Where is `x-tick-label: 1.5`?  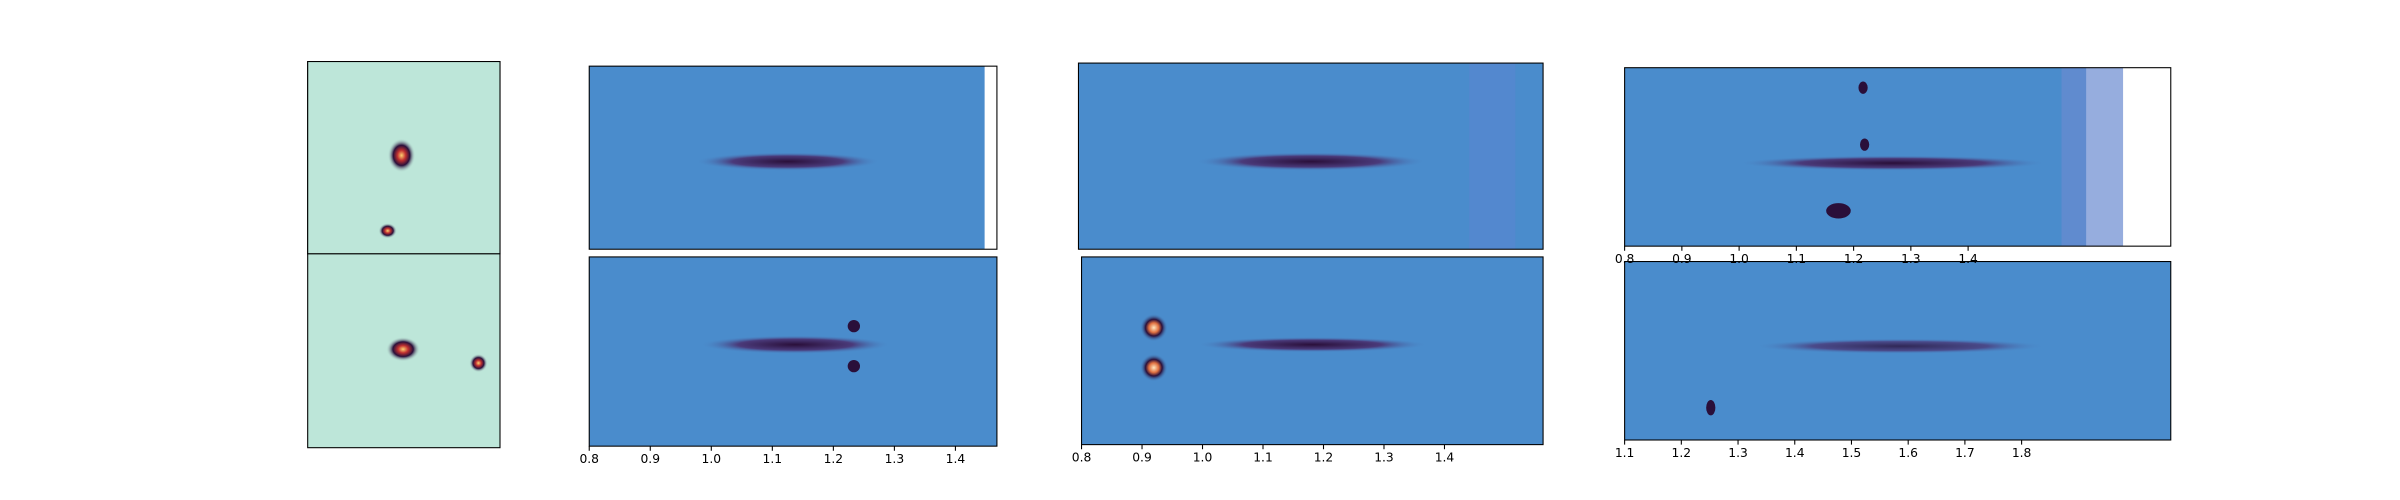
x-tick-label: 1.5 is located at coordinates (1852, 453).